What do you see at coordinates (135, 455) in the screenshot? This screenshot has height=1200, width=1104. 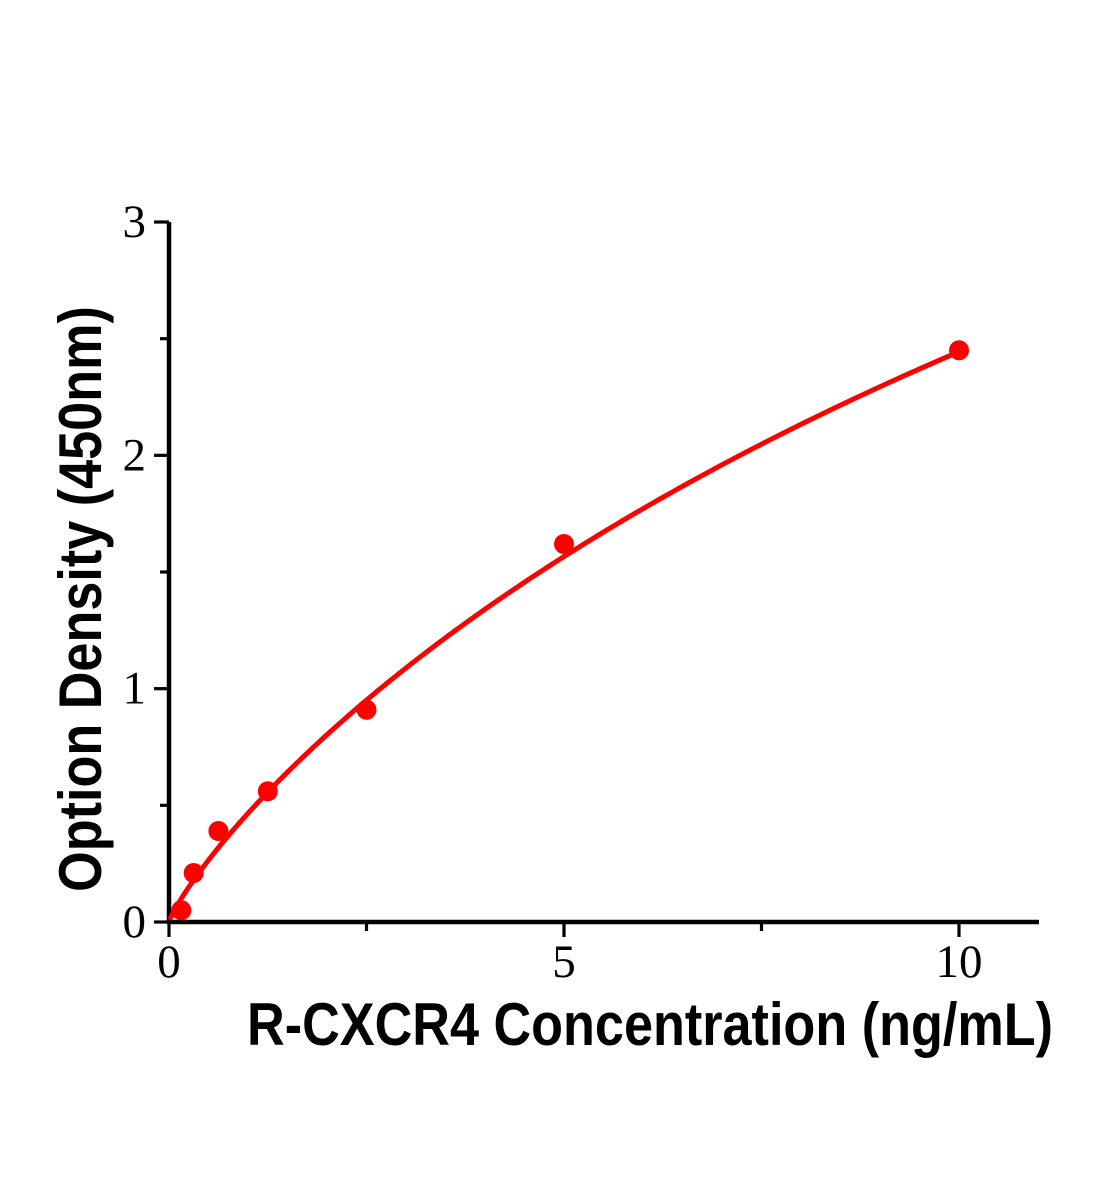 I see `y-tick-label: 2` at bounding box center [135, 455].